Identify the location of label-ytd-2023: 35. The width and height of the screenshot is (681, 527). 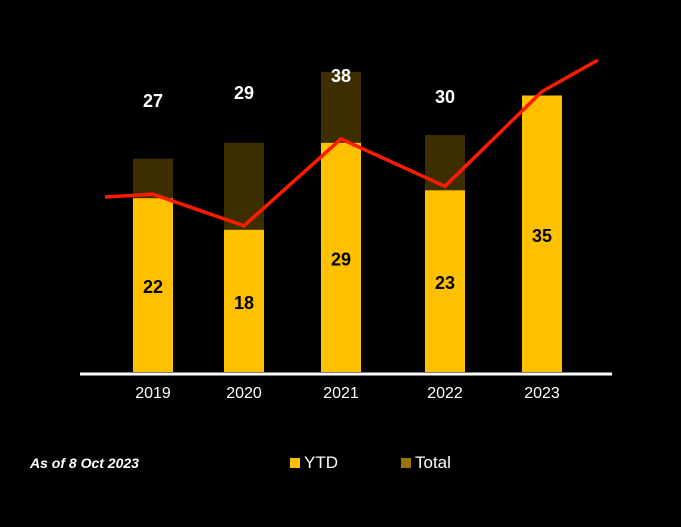
(542, 236).